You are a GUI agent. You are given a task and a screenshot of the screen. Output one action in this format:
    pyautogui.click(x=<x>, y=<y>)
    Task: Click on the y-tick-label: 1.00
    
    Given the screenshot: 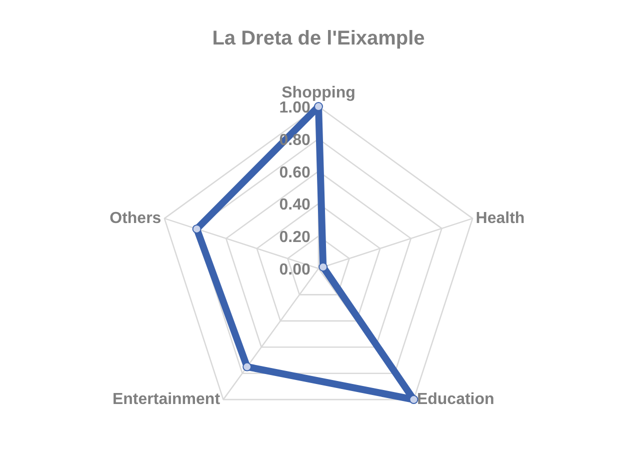 What is the action you would take?
    pyautogui.click(x=294, y=108)
    